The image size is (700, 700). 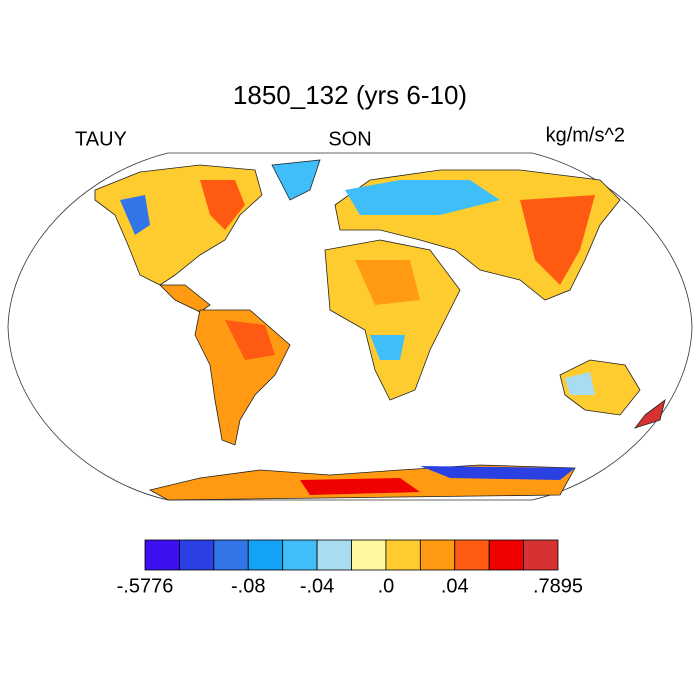 I want to click on eurasia-red, so click(x=557, y=240).